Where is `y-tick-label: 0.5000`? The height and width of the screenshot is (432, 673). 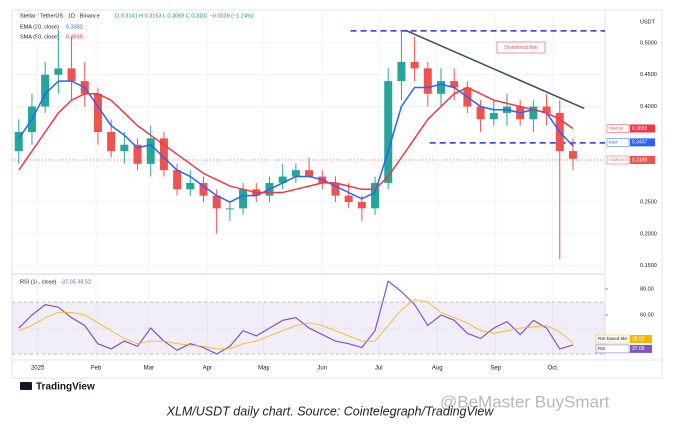 y-tick-label: 0.5000 is located at coordinates (648, 43).